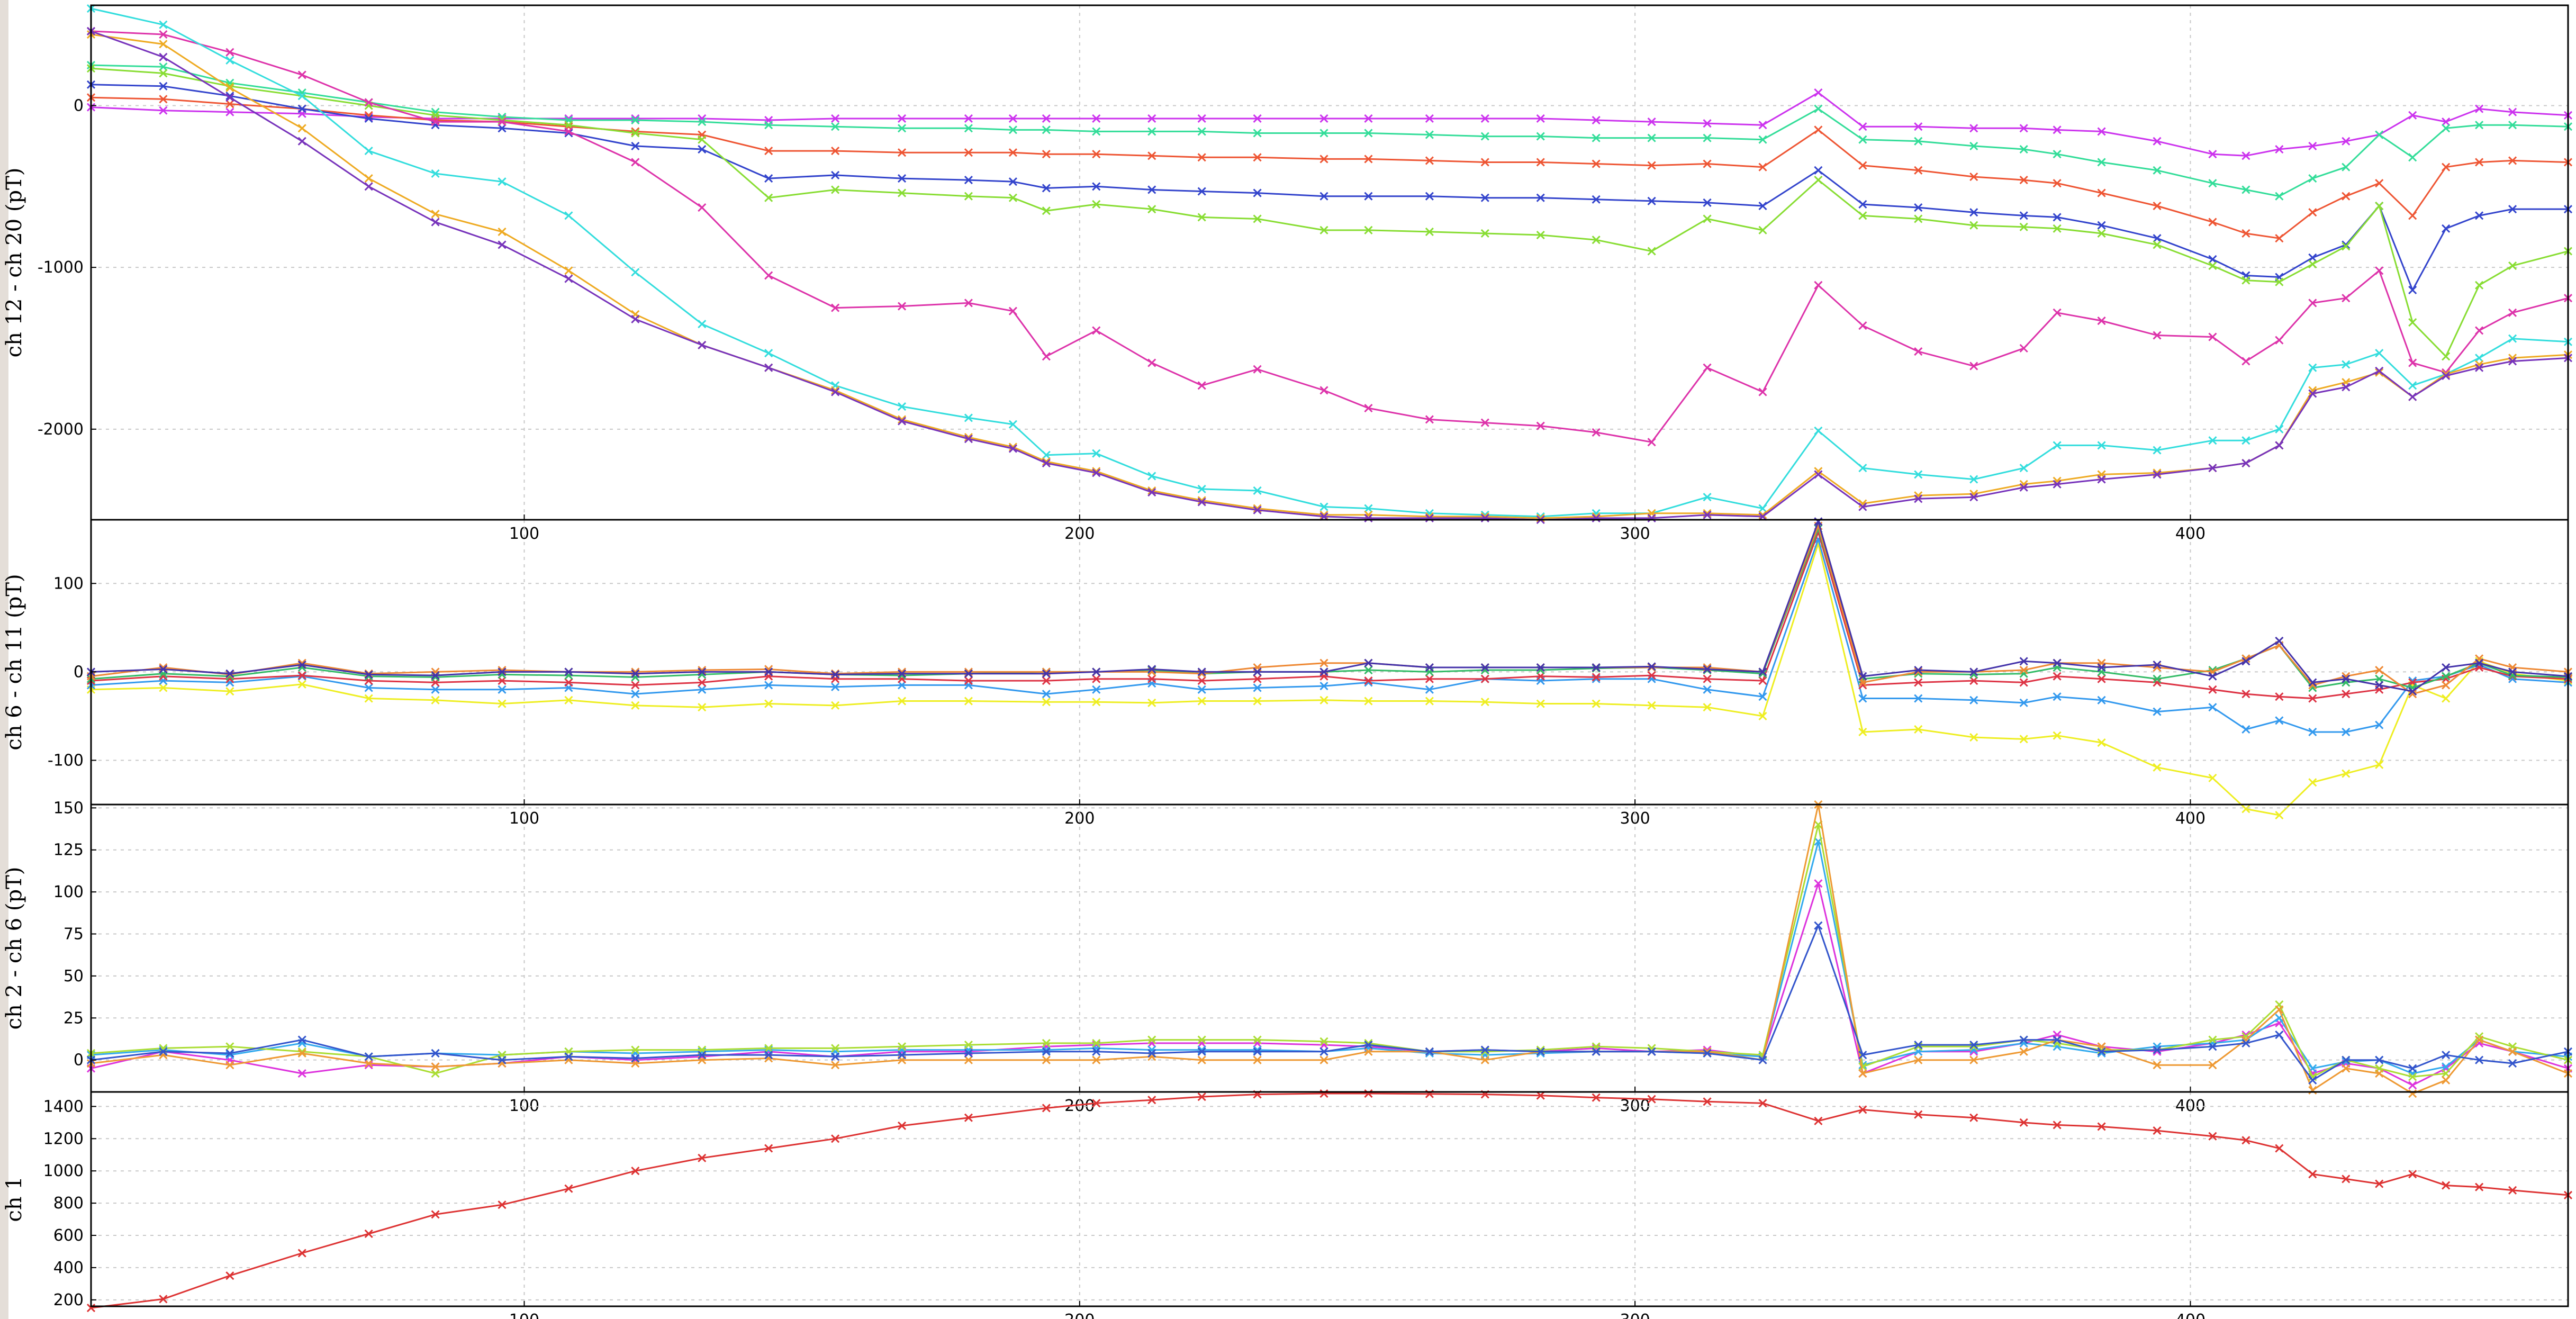 The image size is (2576, 1319). I want to click on y-tick-label: 0, so click(79, 1060).